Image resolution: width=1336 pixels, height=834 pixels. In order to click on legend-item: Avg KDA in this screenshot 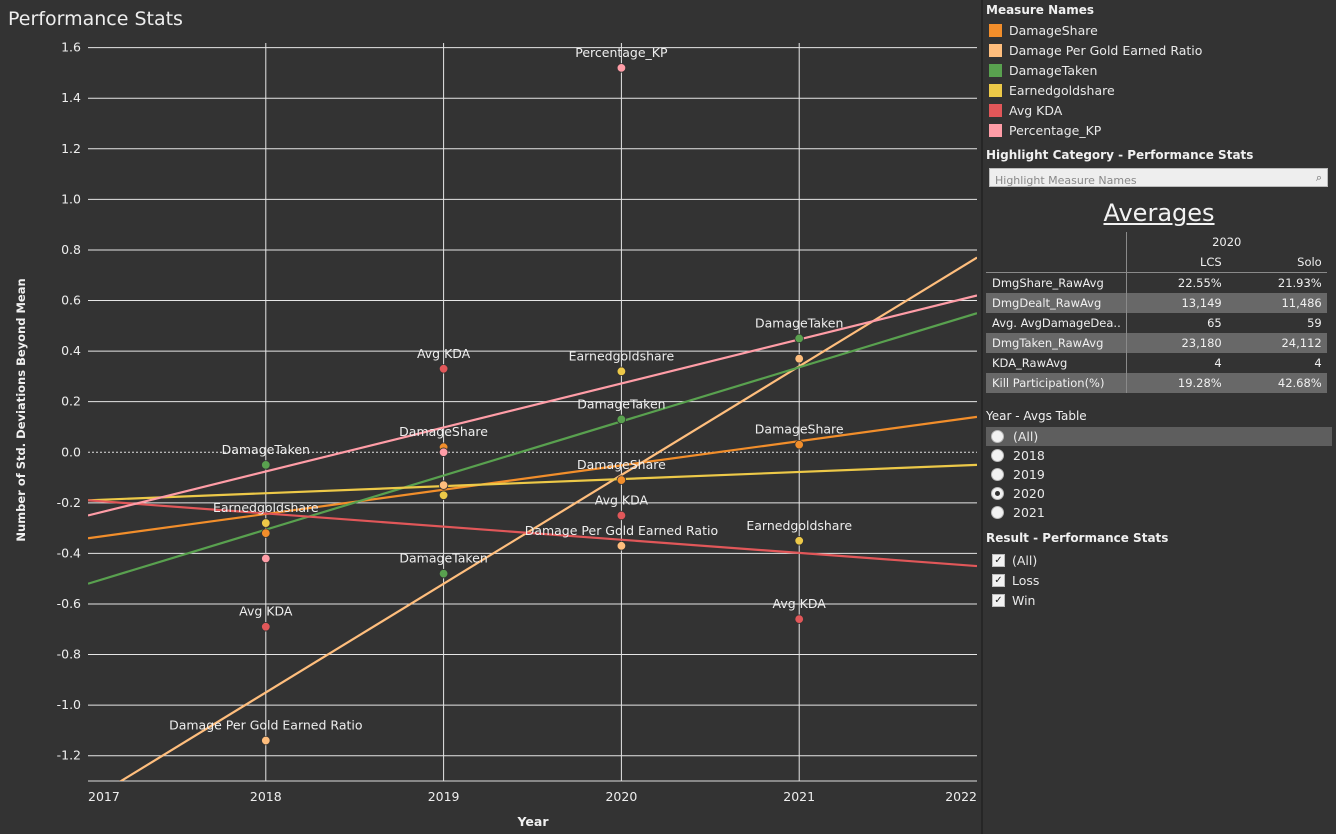, I will do `click(1159, 110)`.